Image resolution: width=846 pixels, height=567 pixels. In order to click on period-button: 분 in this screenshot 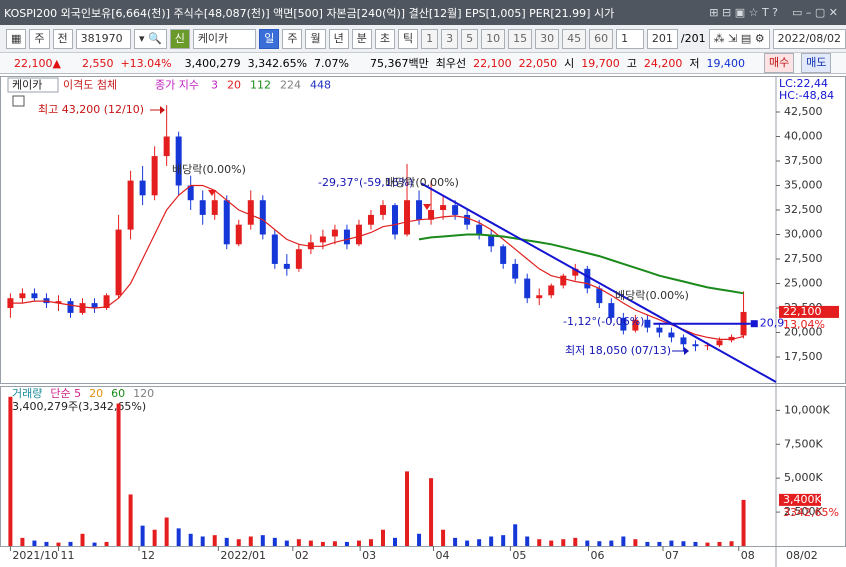, I will do `click(361, 38)`.